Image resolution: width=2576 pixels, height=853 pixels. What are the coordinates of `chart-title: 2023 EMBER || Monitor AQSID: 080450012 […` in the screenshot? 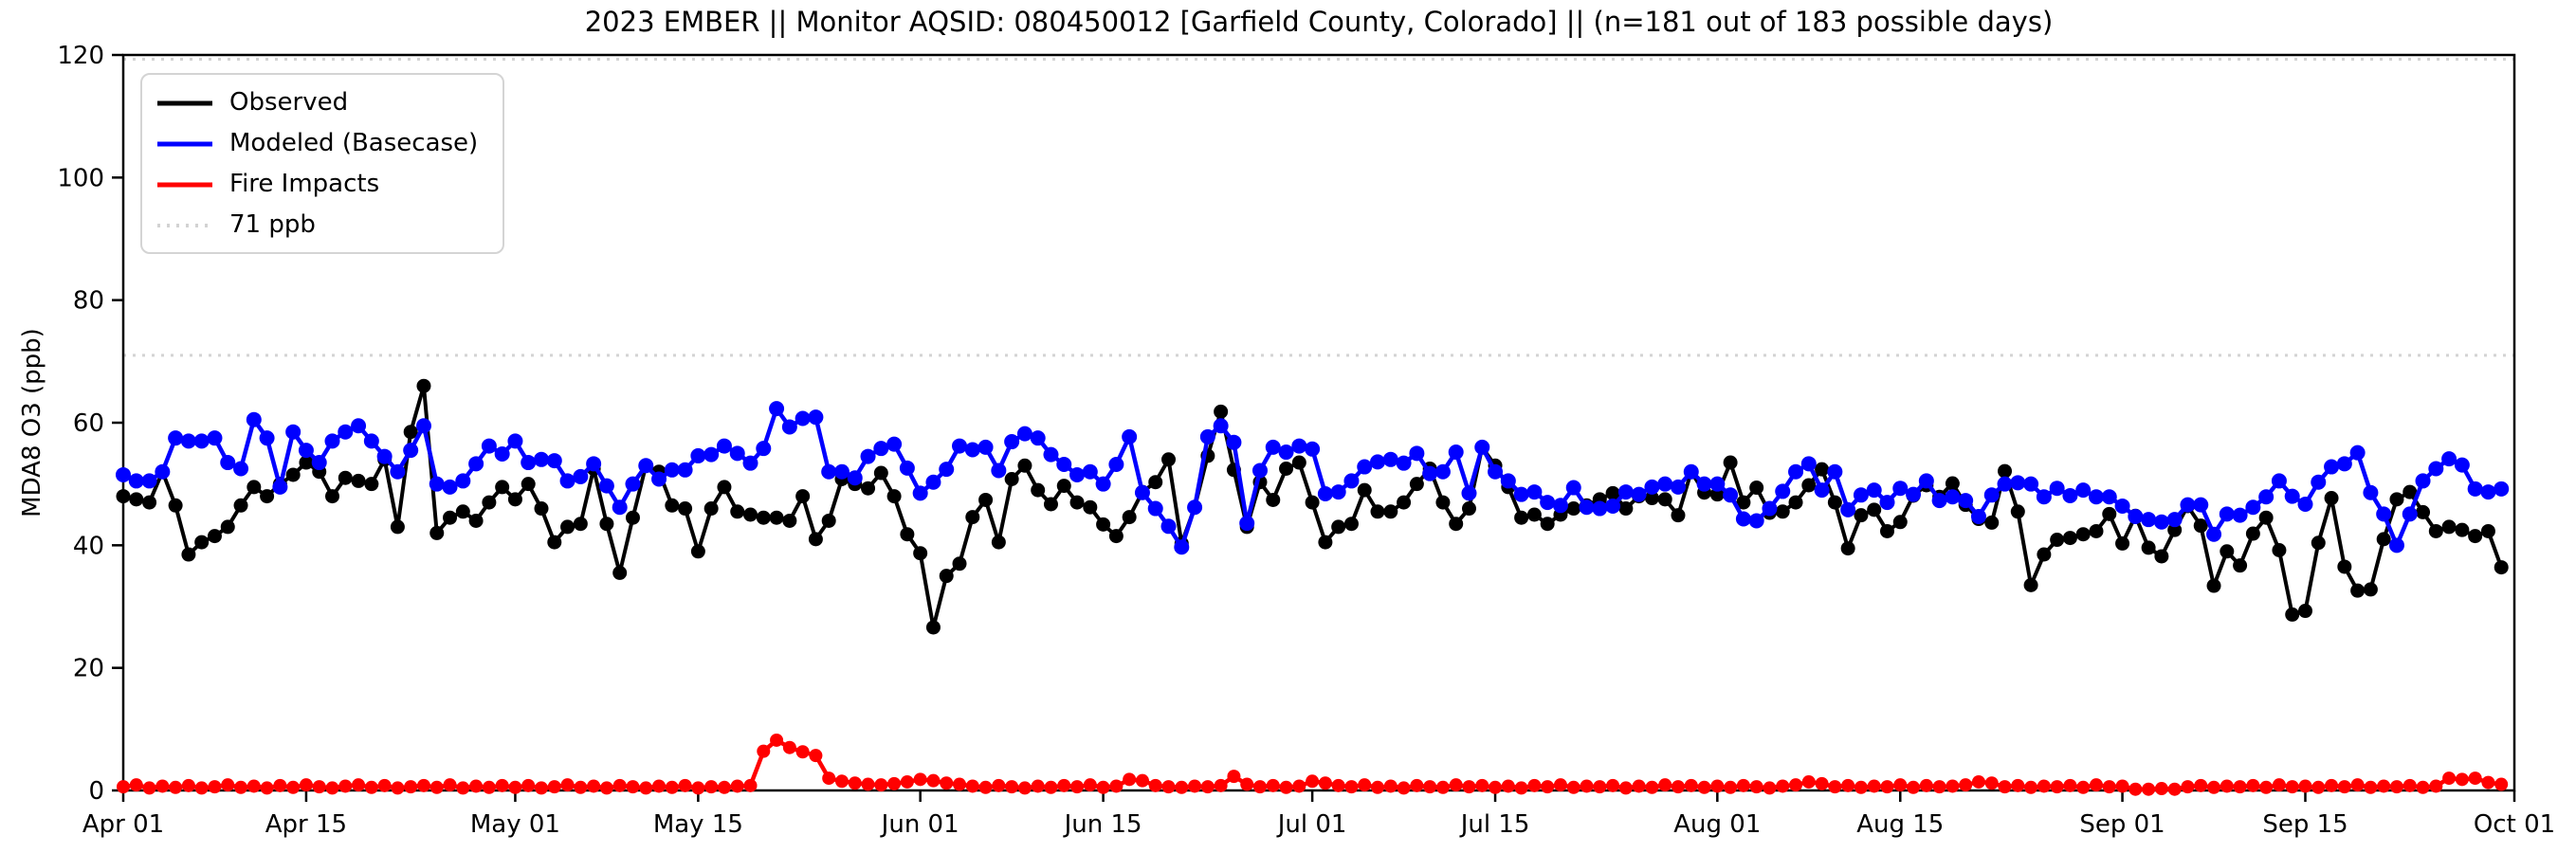 It's located at (1319, 22).